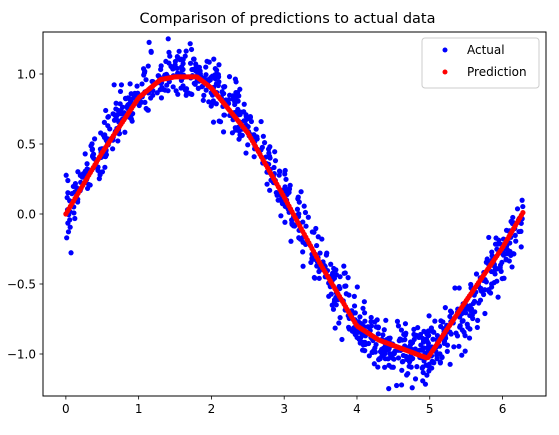 This screenshot has height=435, width=559. I want to click on legend-marker-actual, so click(445, 50).